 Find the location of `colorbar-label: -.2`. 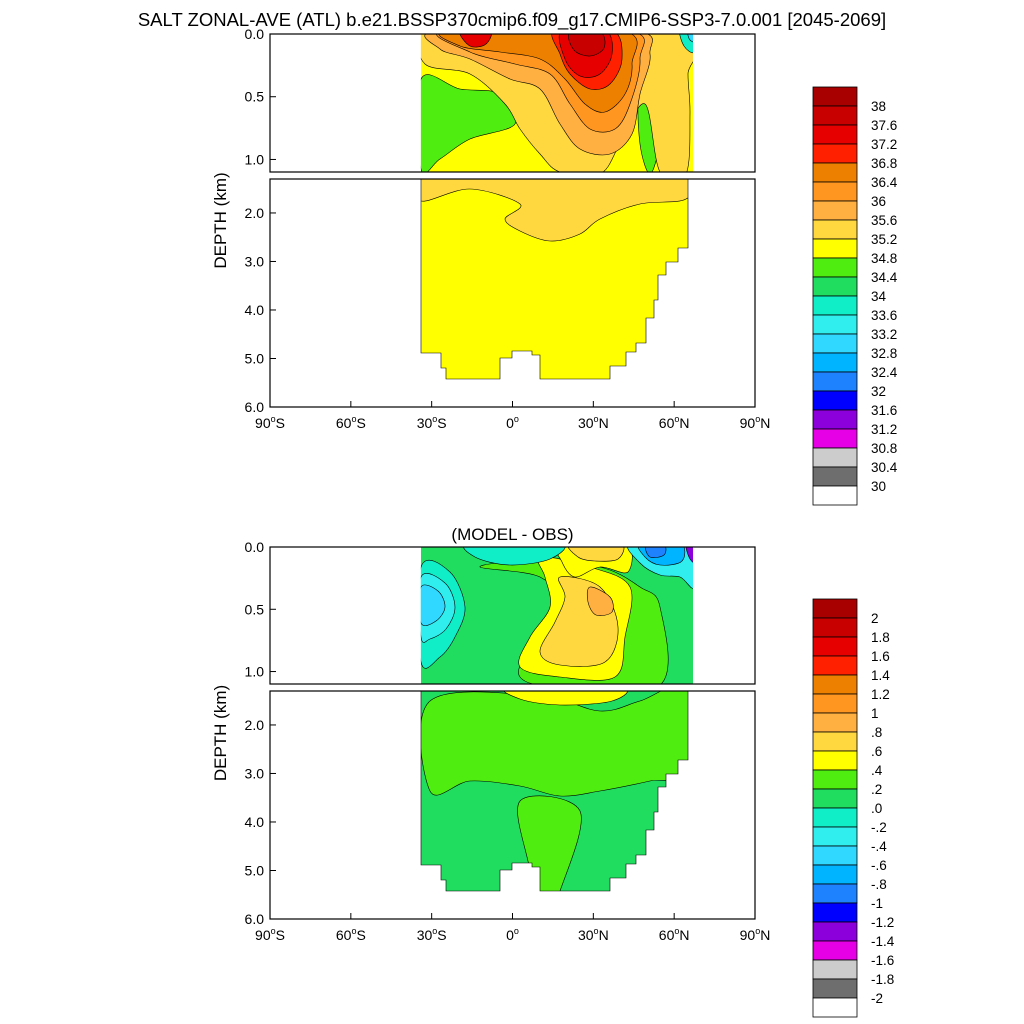

colorbar-label: -.2 is located at coordinates (879, 827).